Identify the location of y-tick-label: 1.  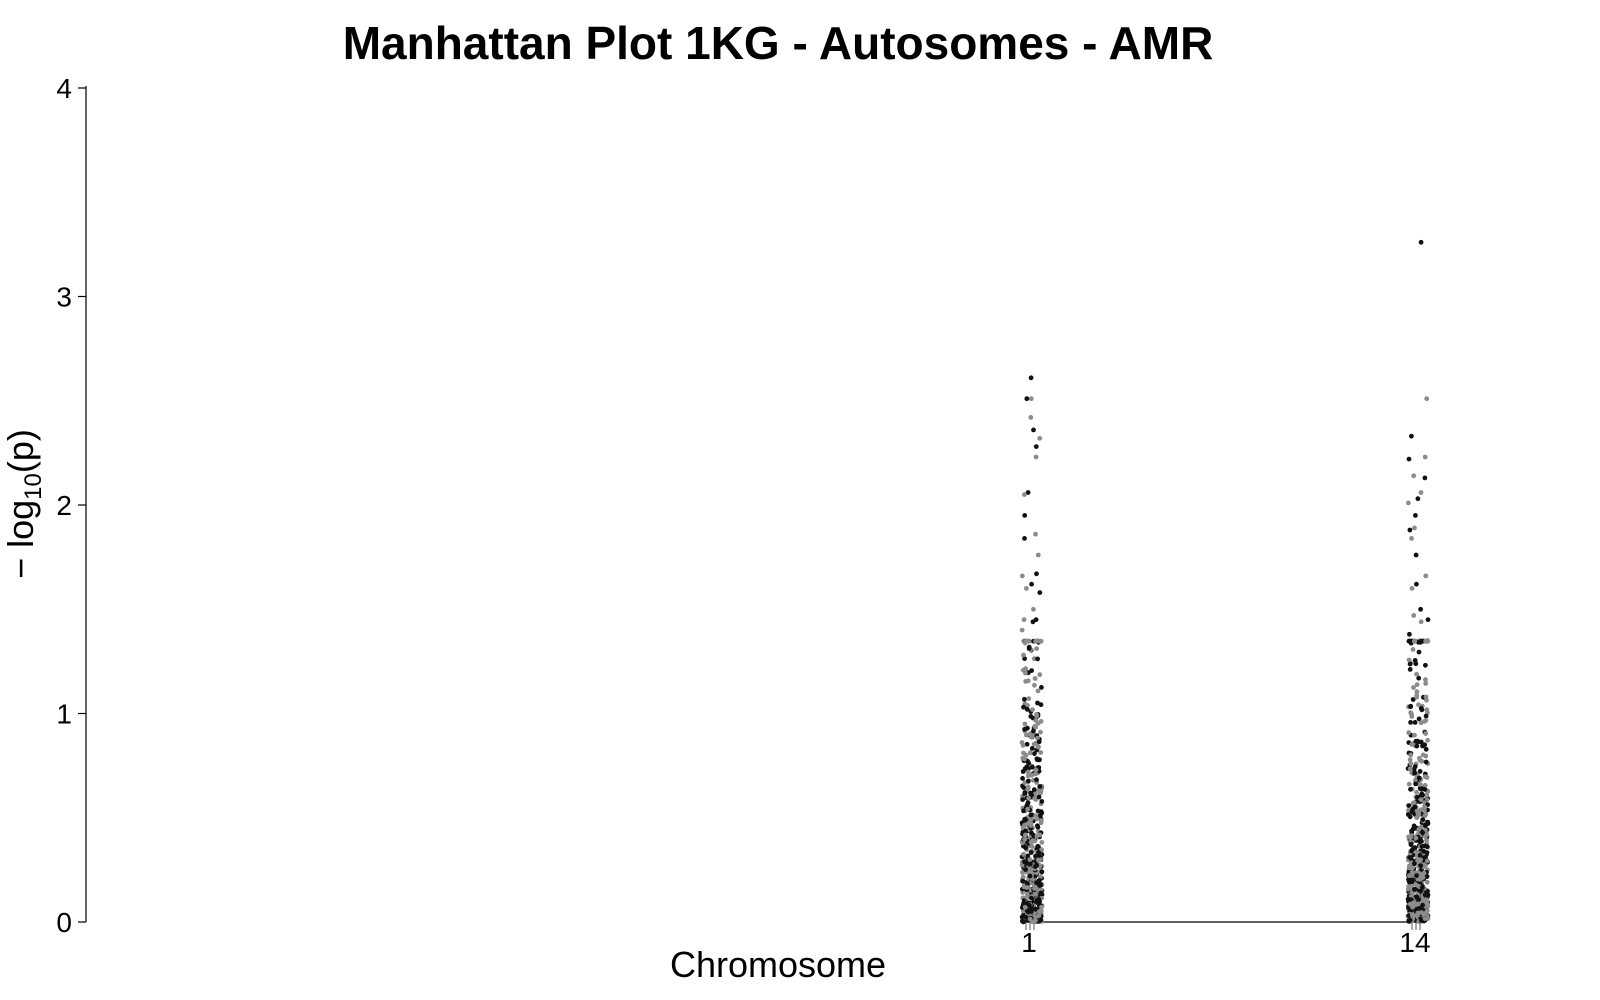
(64, 714).